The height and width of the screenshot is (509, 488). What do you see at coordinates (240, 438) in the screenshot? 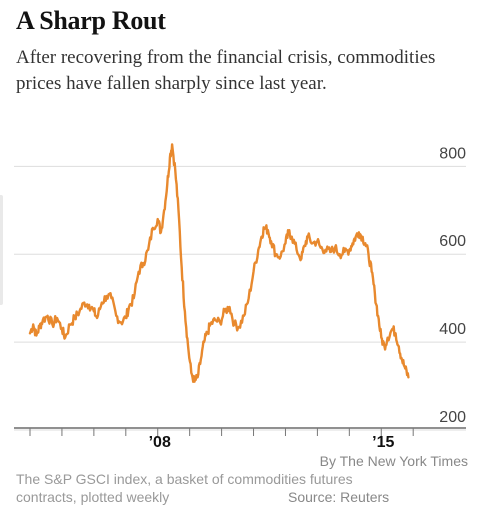
I see `x-axis: ’08 ’15` at bounding box center [240, 438].